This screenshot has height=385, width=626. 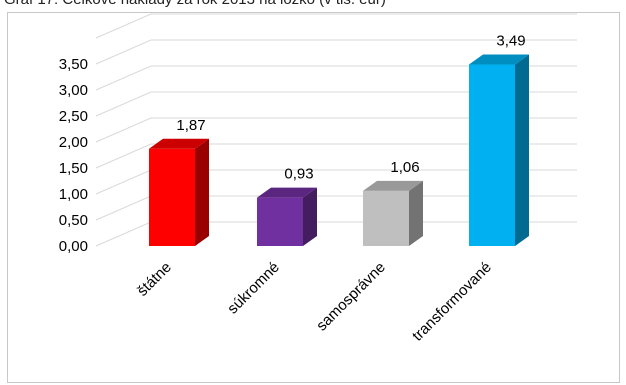 What do you see at coordinates (253, 288) in the screenshot?
I see `x-tick-label: súkromné` at bounding box center [253, 288].